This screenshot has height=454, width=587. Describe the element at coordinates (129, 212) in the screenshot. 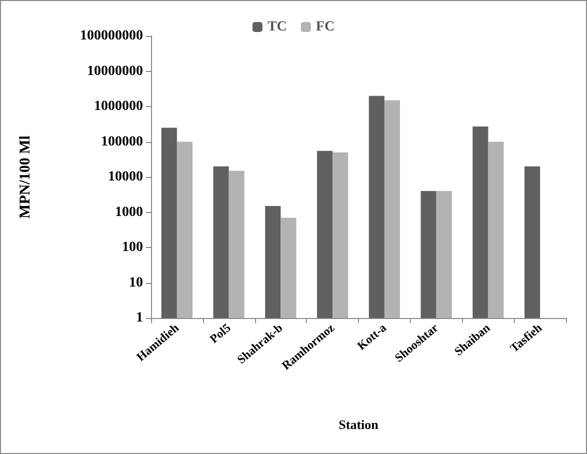

I see `y-tick-label: 1000` at that location.